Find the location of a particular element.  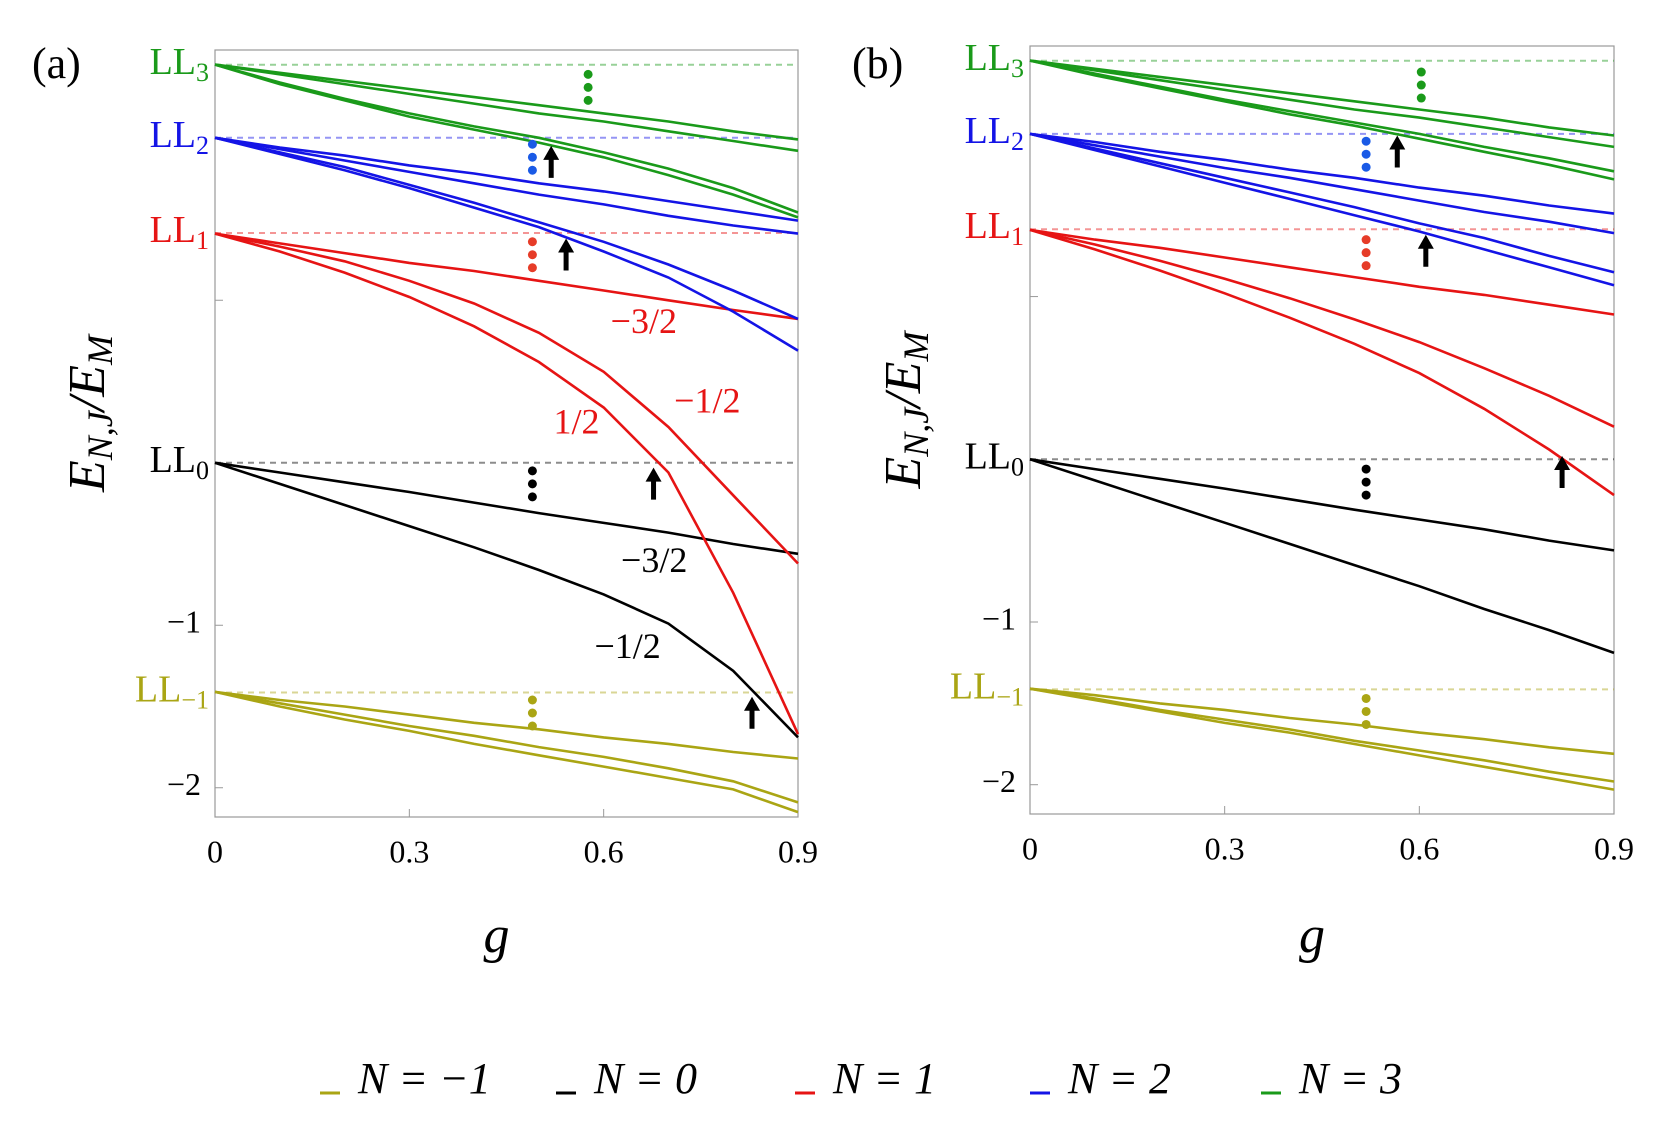

x-tick-label: 0.9 is located at coordinates (798, 851).